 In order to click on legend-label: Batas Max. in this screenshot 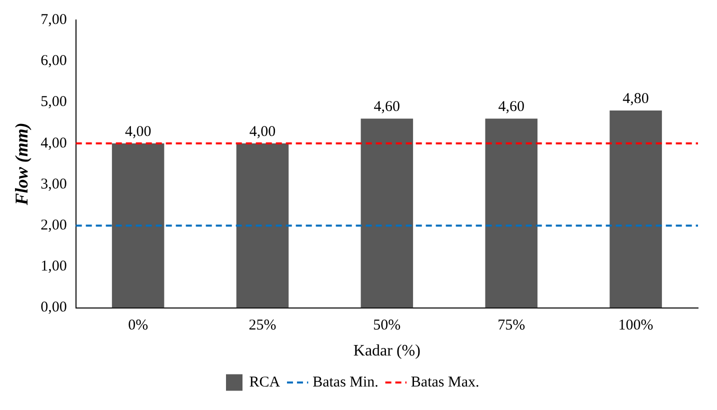, I will do `click(445, 382)`.